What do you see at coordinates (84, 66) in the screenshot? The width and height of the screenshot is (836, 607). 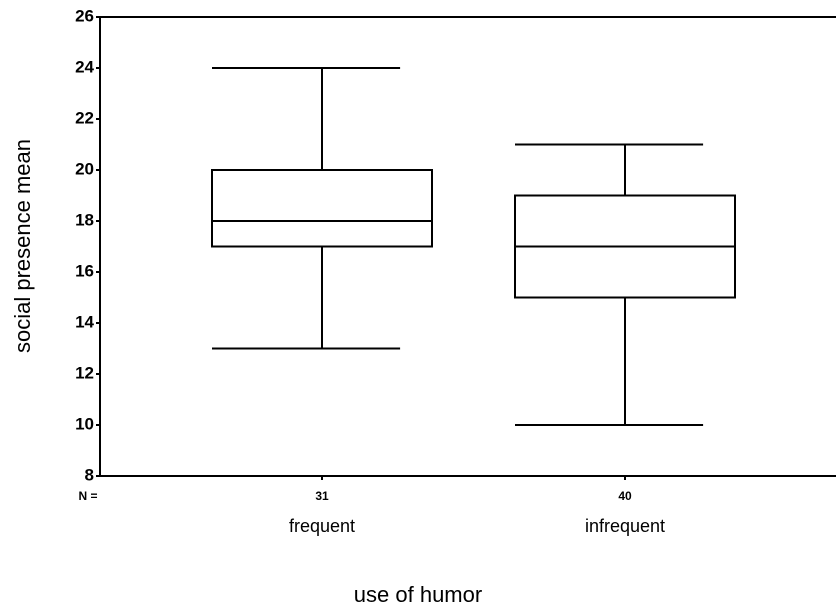 I see `y-tick-label: 24` at bounding box center [84, 66].